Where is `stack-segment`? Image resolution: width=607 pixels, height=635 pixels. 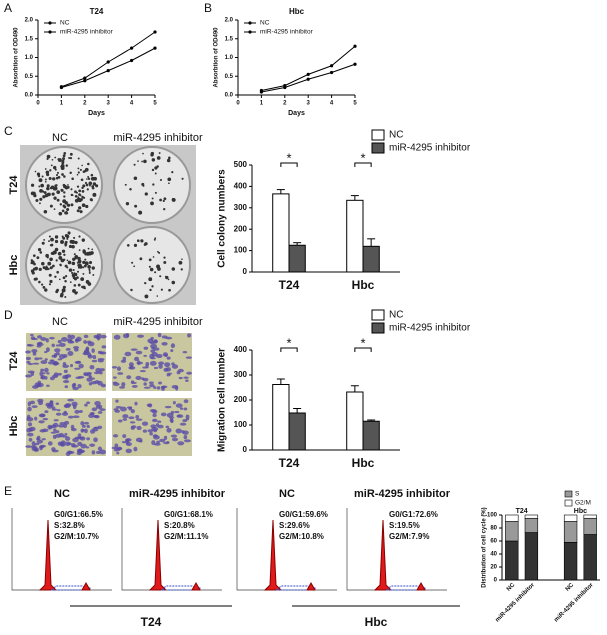
stack-segment is located at coordinates (590, 526).